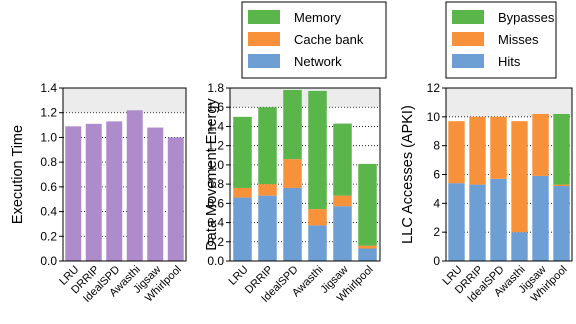 This screenshot has width=576, height=324. Describe the element at coordinates (242, 192) in the screenshot. I see `bar-lru-cache-bank` at that location.